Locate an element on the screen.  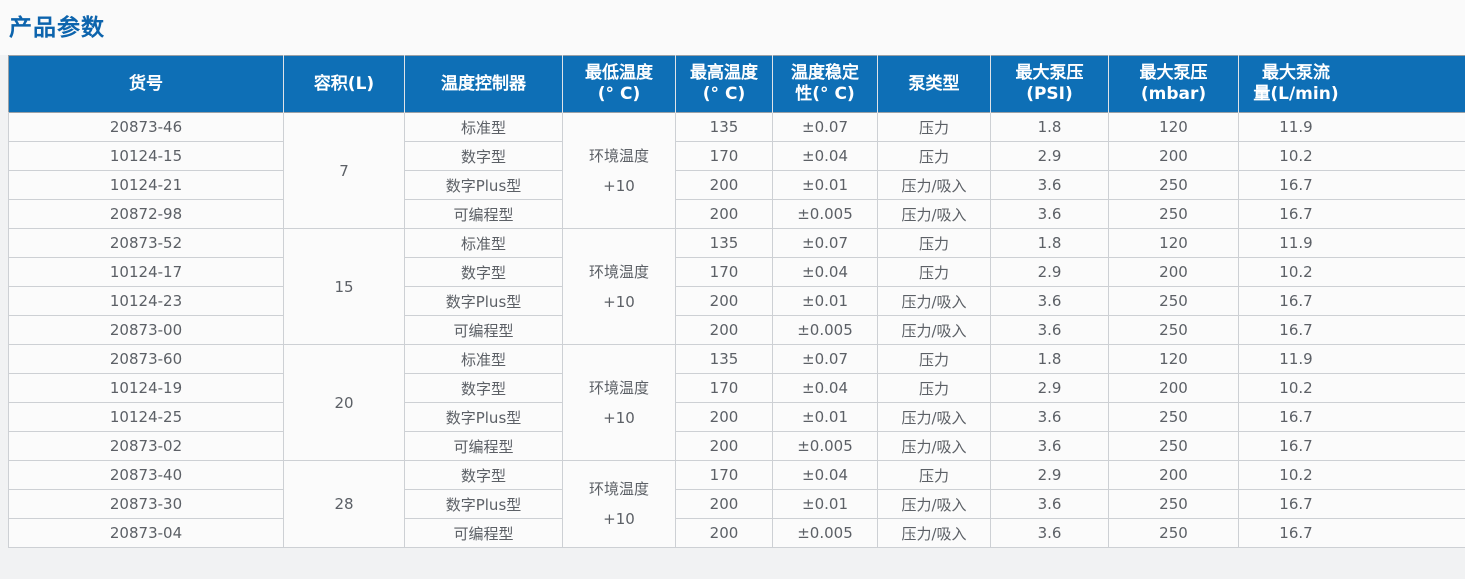
cell-item: 20873-46 is located at coordinates (146, 127).